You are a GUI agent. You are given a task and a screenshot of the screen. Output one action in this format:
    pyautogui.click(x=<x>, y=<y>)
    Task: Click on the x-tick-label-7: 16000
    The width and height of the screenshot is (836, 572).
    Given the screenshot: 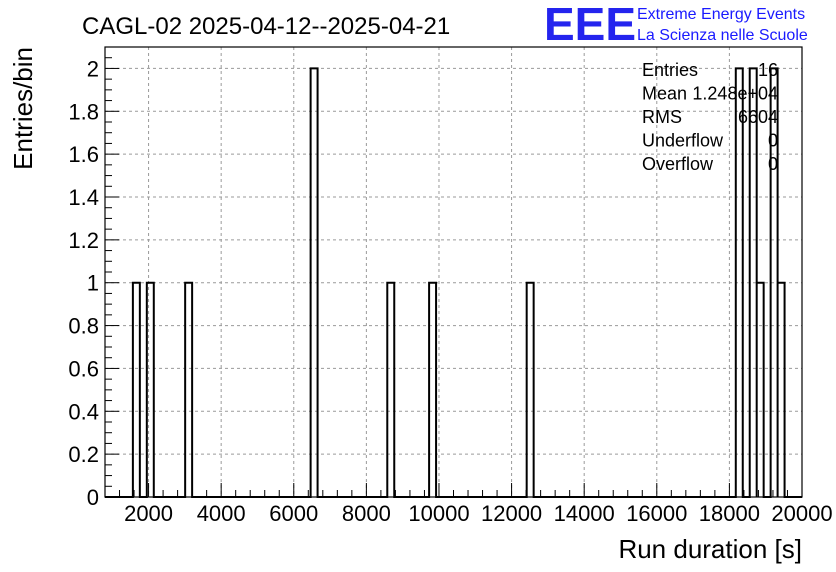 What is the action you would take?
    pyautogui.click(x=656, y=513)
    